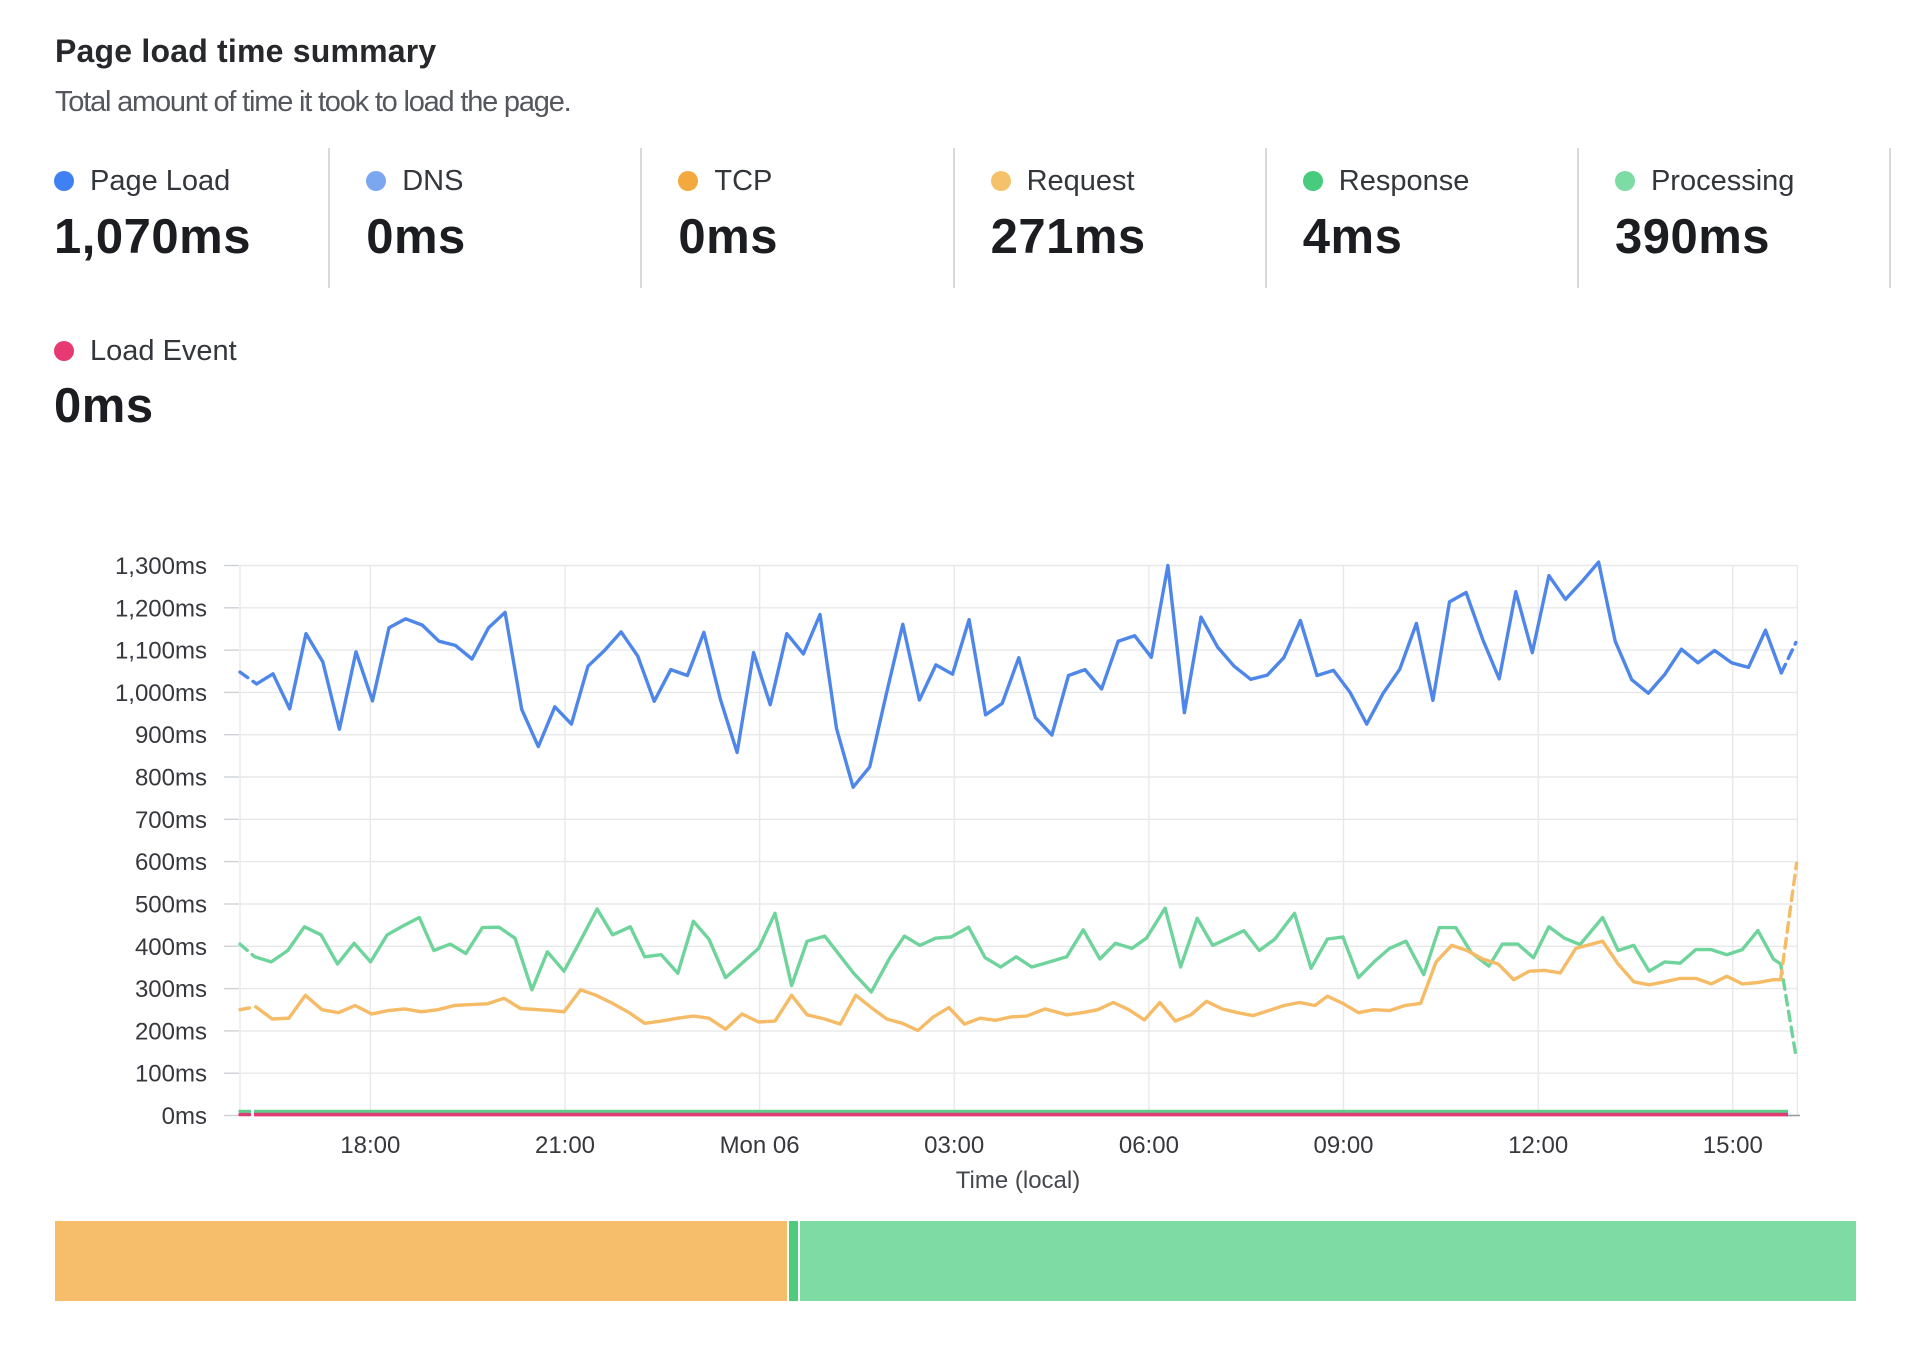  What do you see at coordinates (161, 651) in the screenshot?
I see `svg-text: 1,100ms` at bounding box center [161, 651].